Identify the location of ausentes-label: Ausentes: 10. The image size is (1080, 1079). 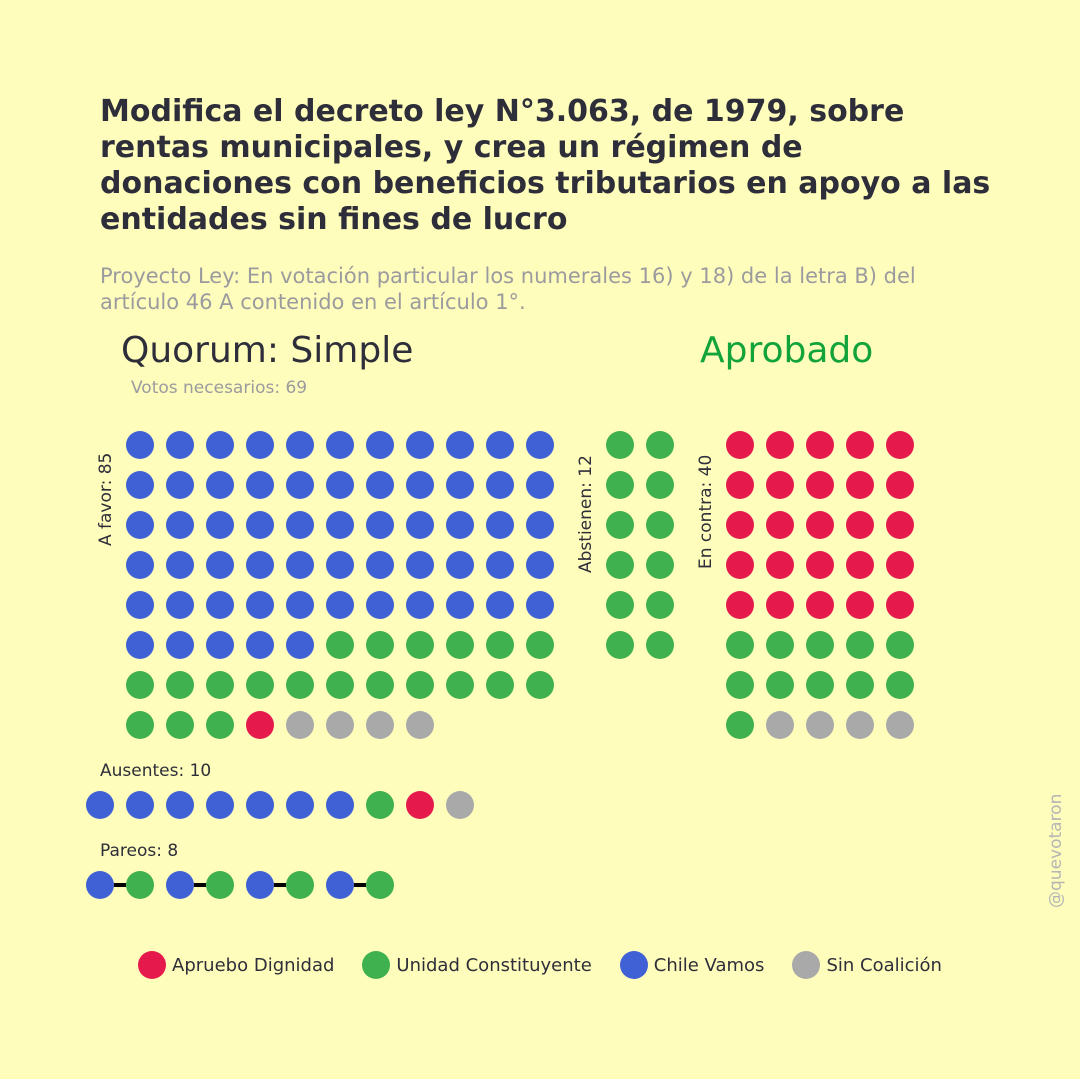
(156, 771).